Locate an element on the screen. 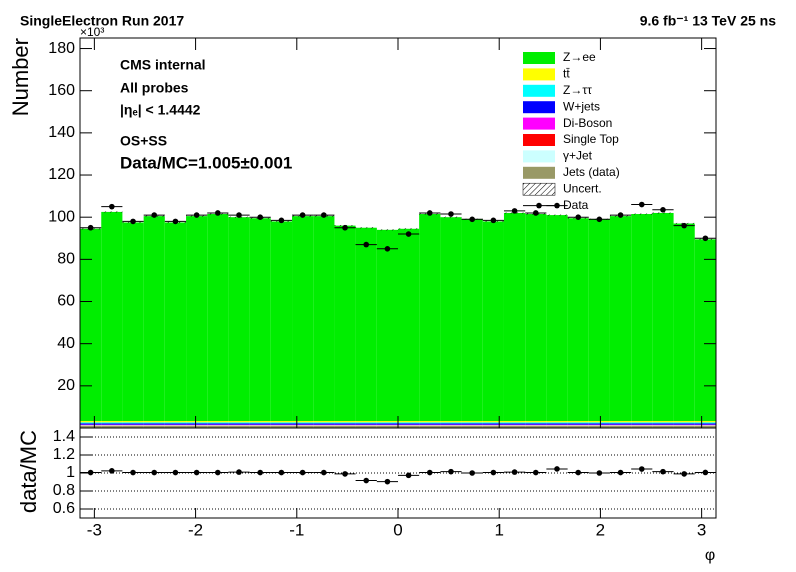  legend-label: γ+Jet is located at coordinates (578, 156).